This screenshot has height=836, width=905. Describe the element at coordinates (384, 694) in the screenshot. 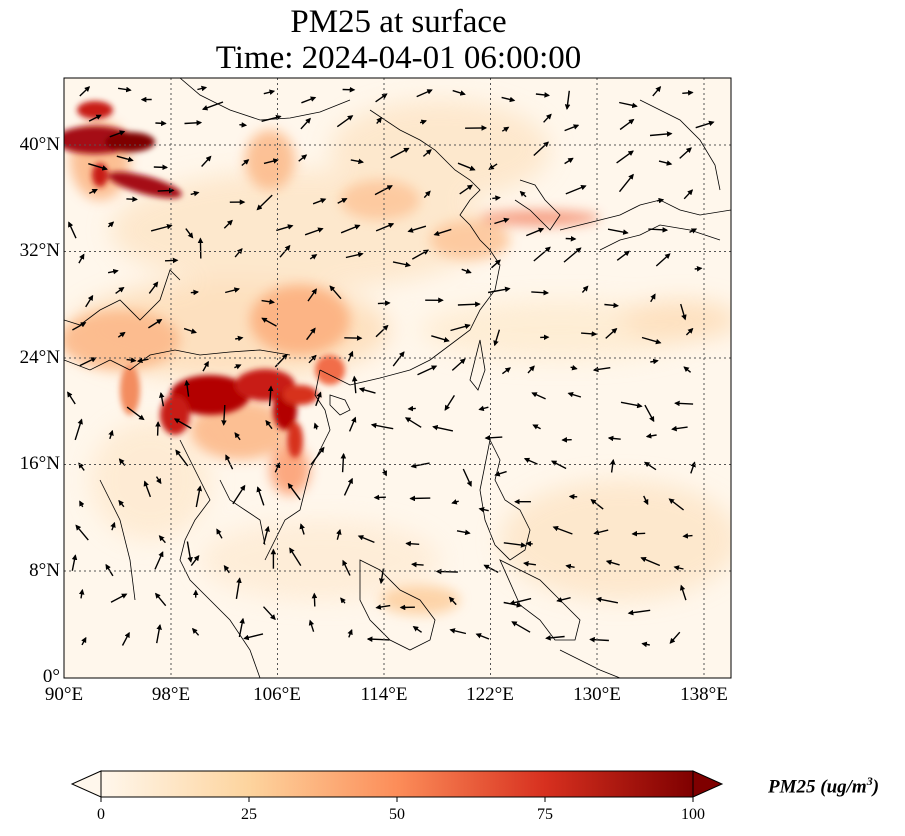

I see `lon-label-114e: 114°E` at that location.